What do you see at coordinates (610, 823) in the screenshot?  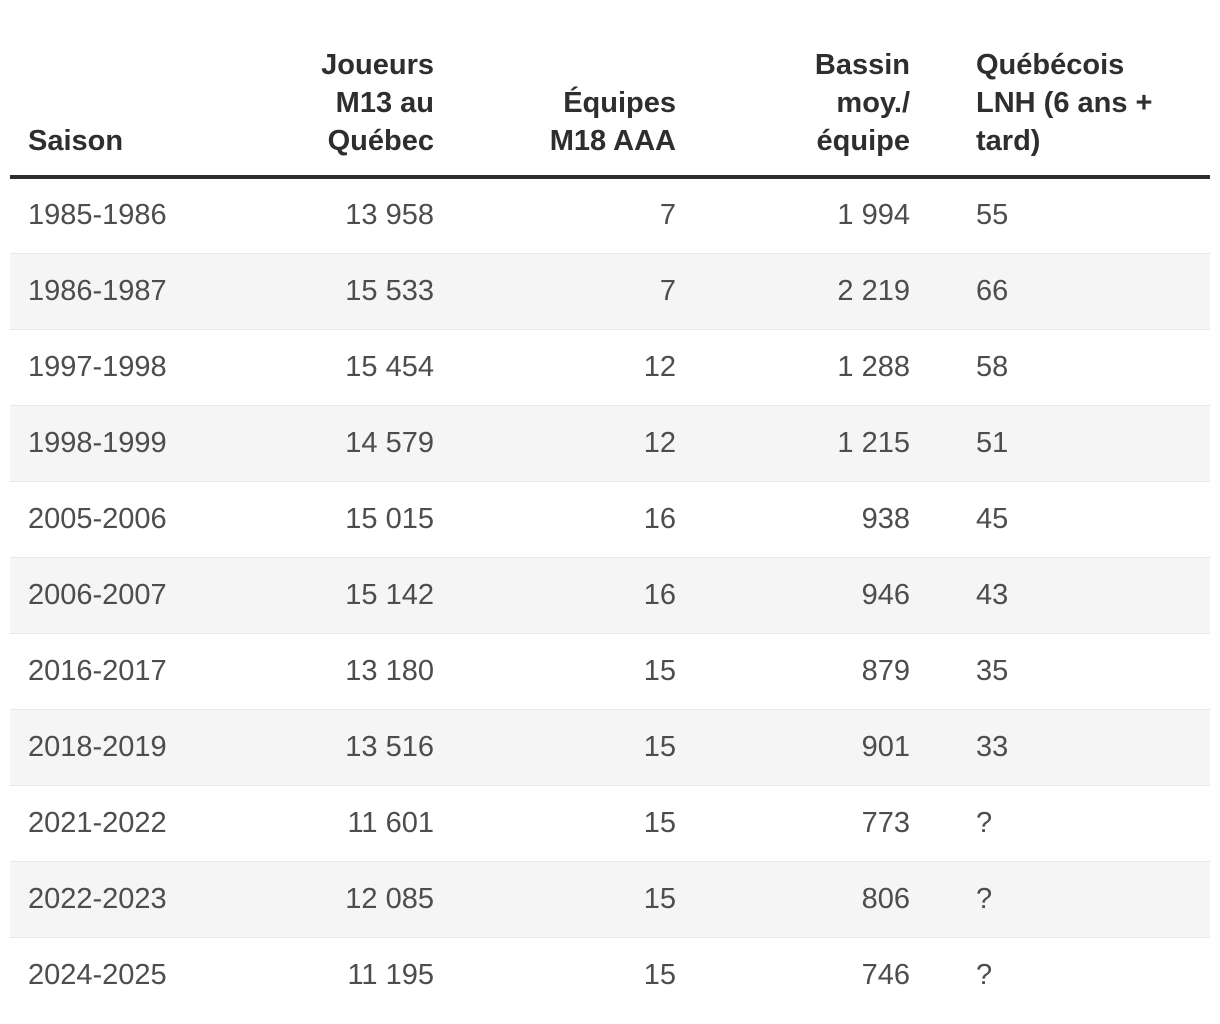 I see `table-row: 2021-2022 11 601 15 773?` at bounding box center [610, 823].